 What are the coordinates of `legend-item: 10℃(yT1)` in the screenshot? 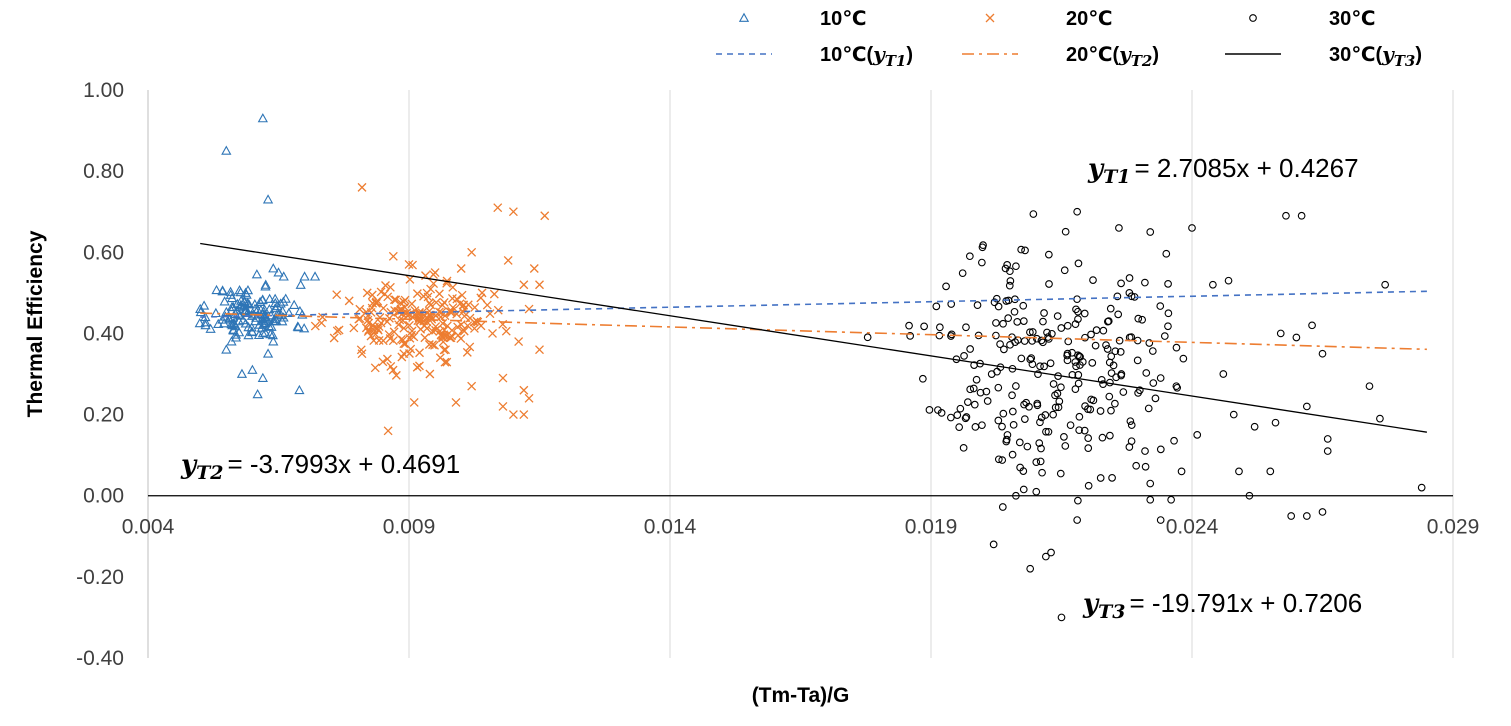 It's located at (814, 56).